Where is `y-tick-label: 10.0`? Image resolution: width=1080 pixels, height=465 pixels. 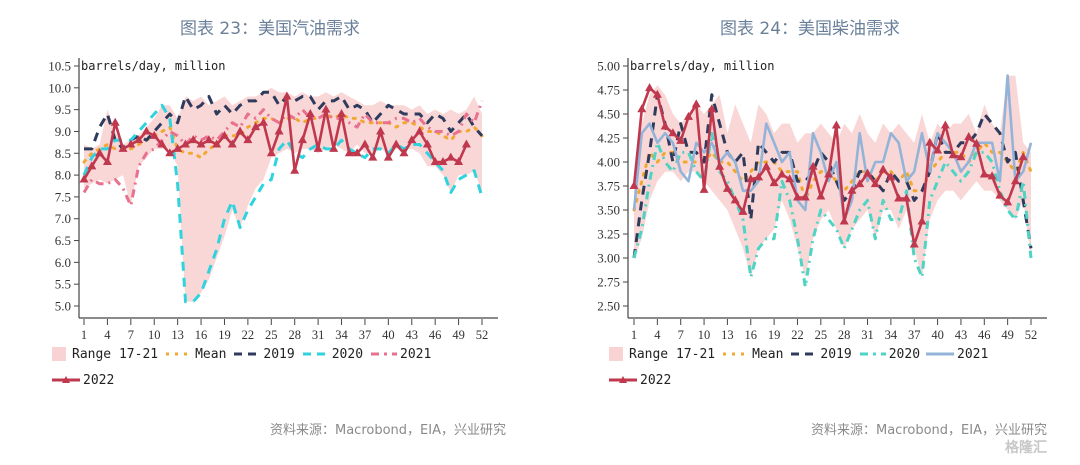
y-tick-label: 10.0 is located at coordinates (59, 87).